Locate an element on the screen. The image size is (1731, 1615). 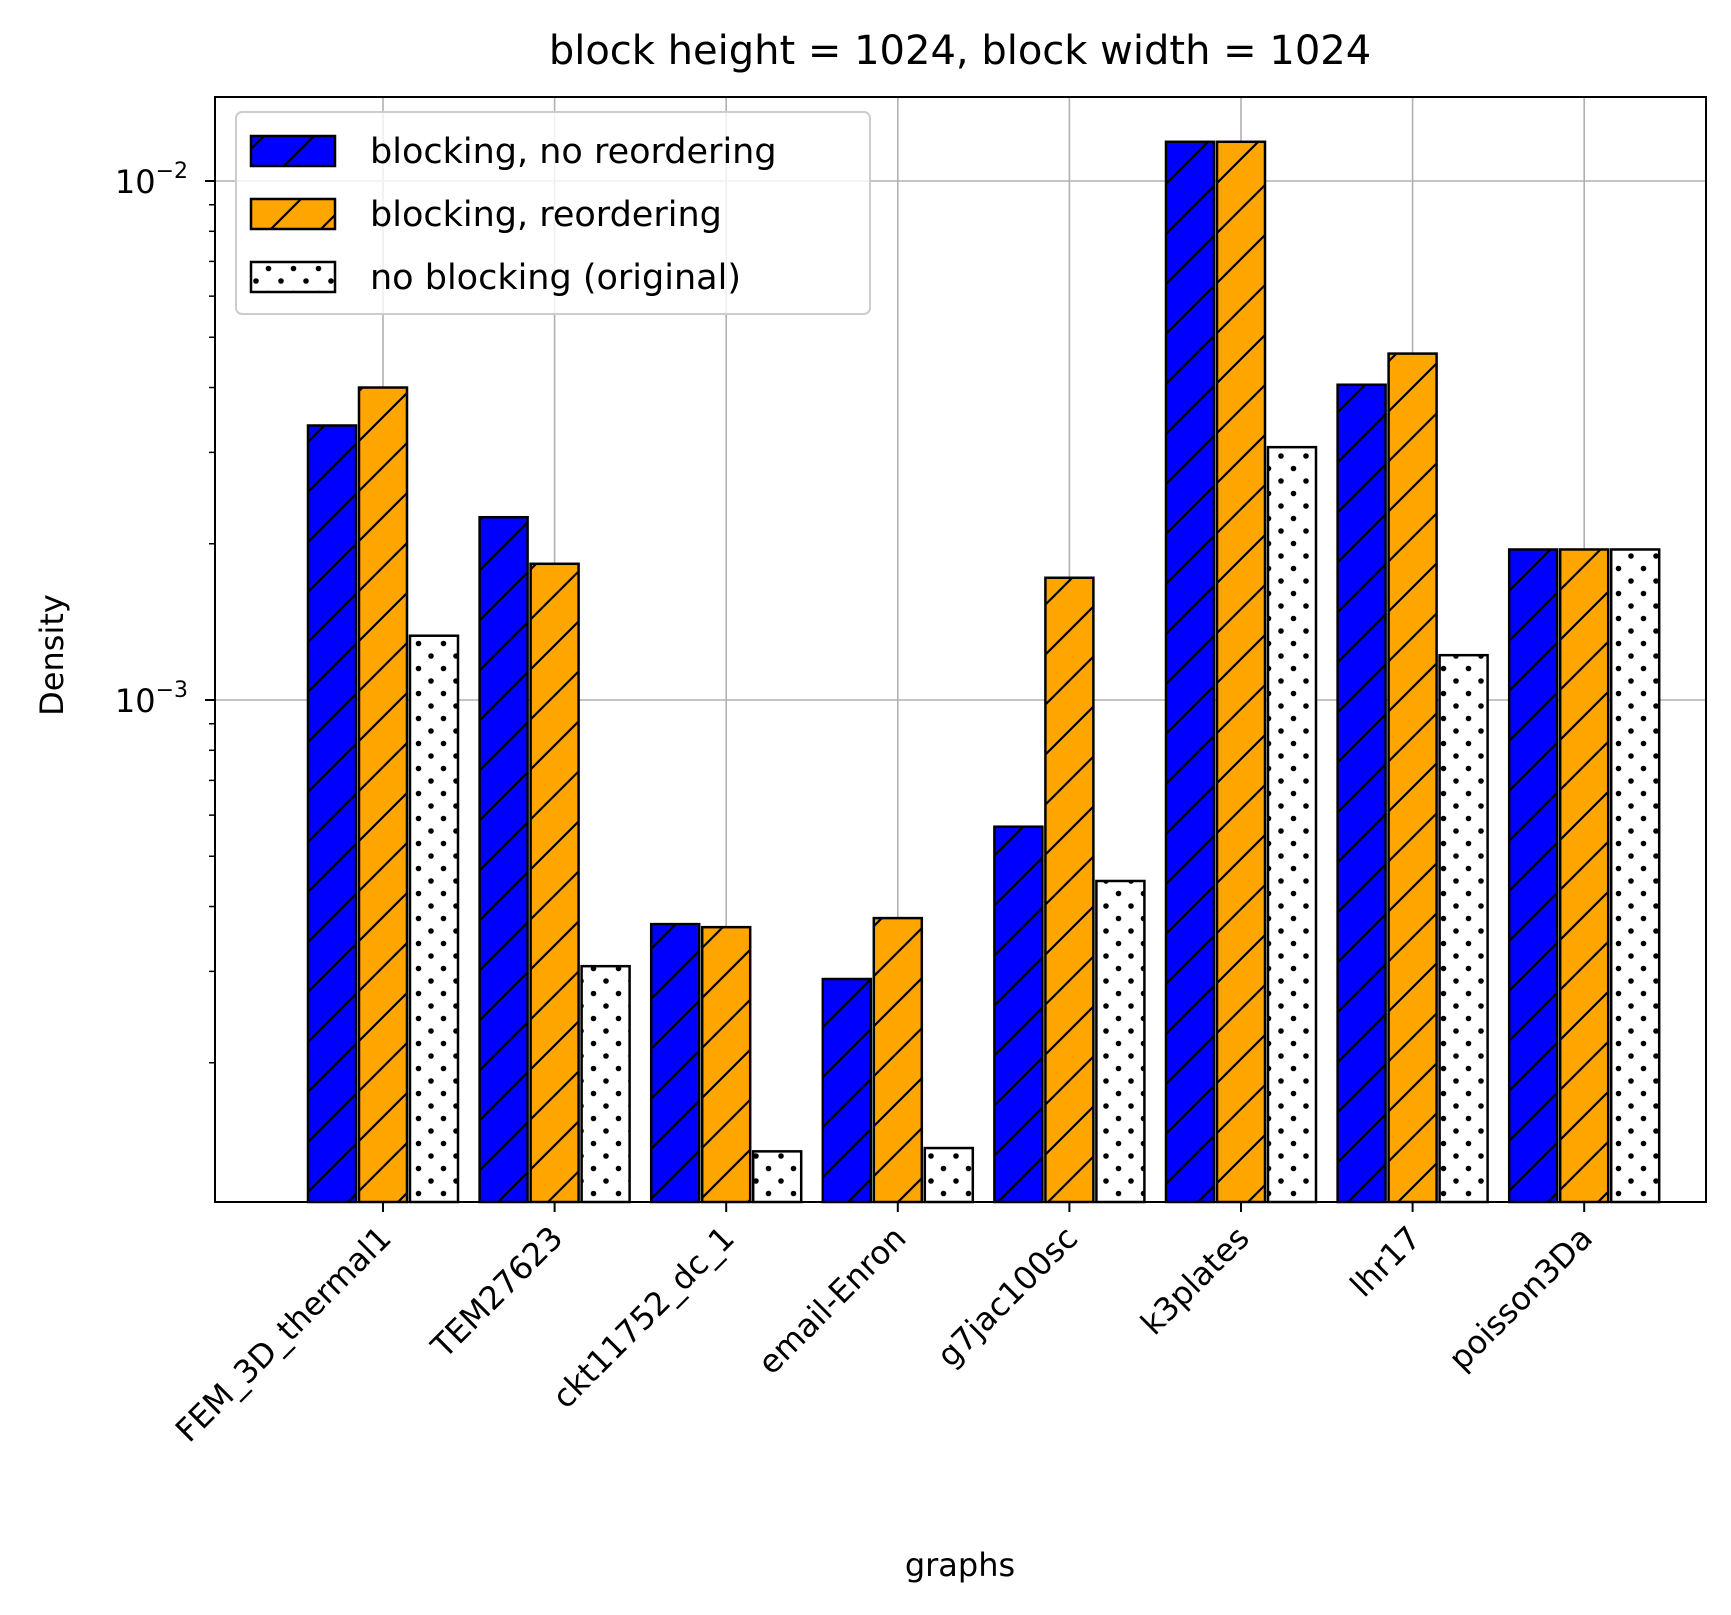
legend-box is located at coordinates (553, 213).